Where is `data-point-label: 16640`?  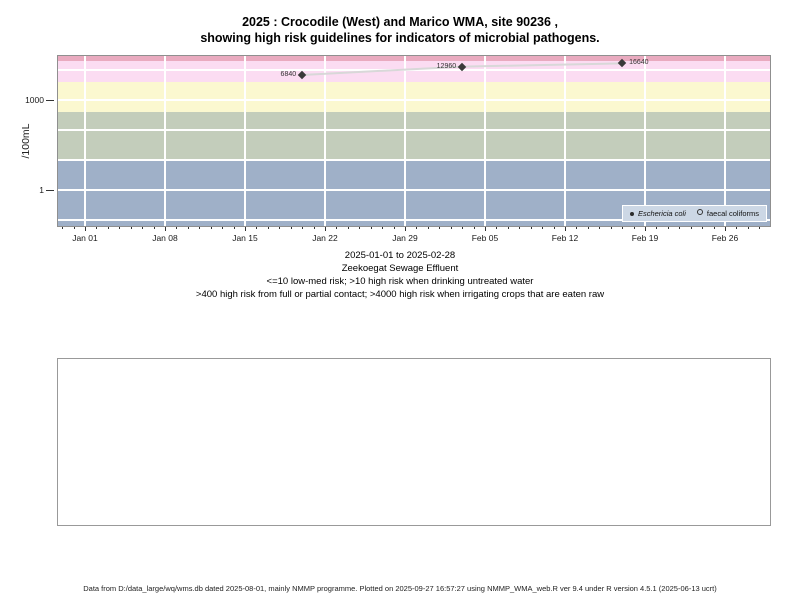
data-point-label: 16640 is located at coordinates (639, 63).